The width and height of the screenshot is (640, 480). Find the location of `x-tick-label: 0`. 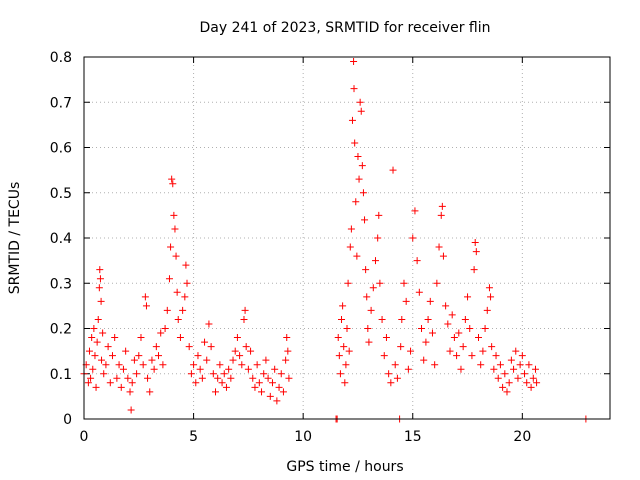

x-tick-label: 0 is located at coordinates (84, 437).